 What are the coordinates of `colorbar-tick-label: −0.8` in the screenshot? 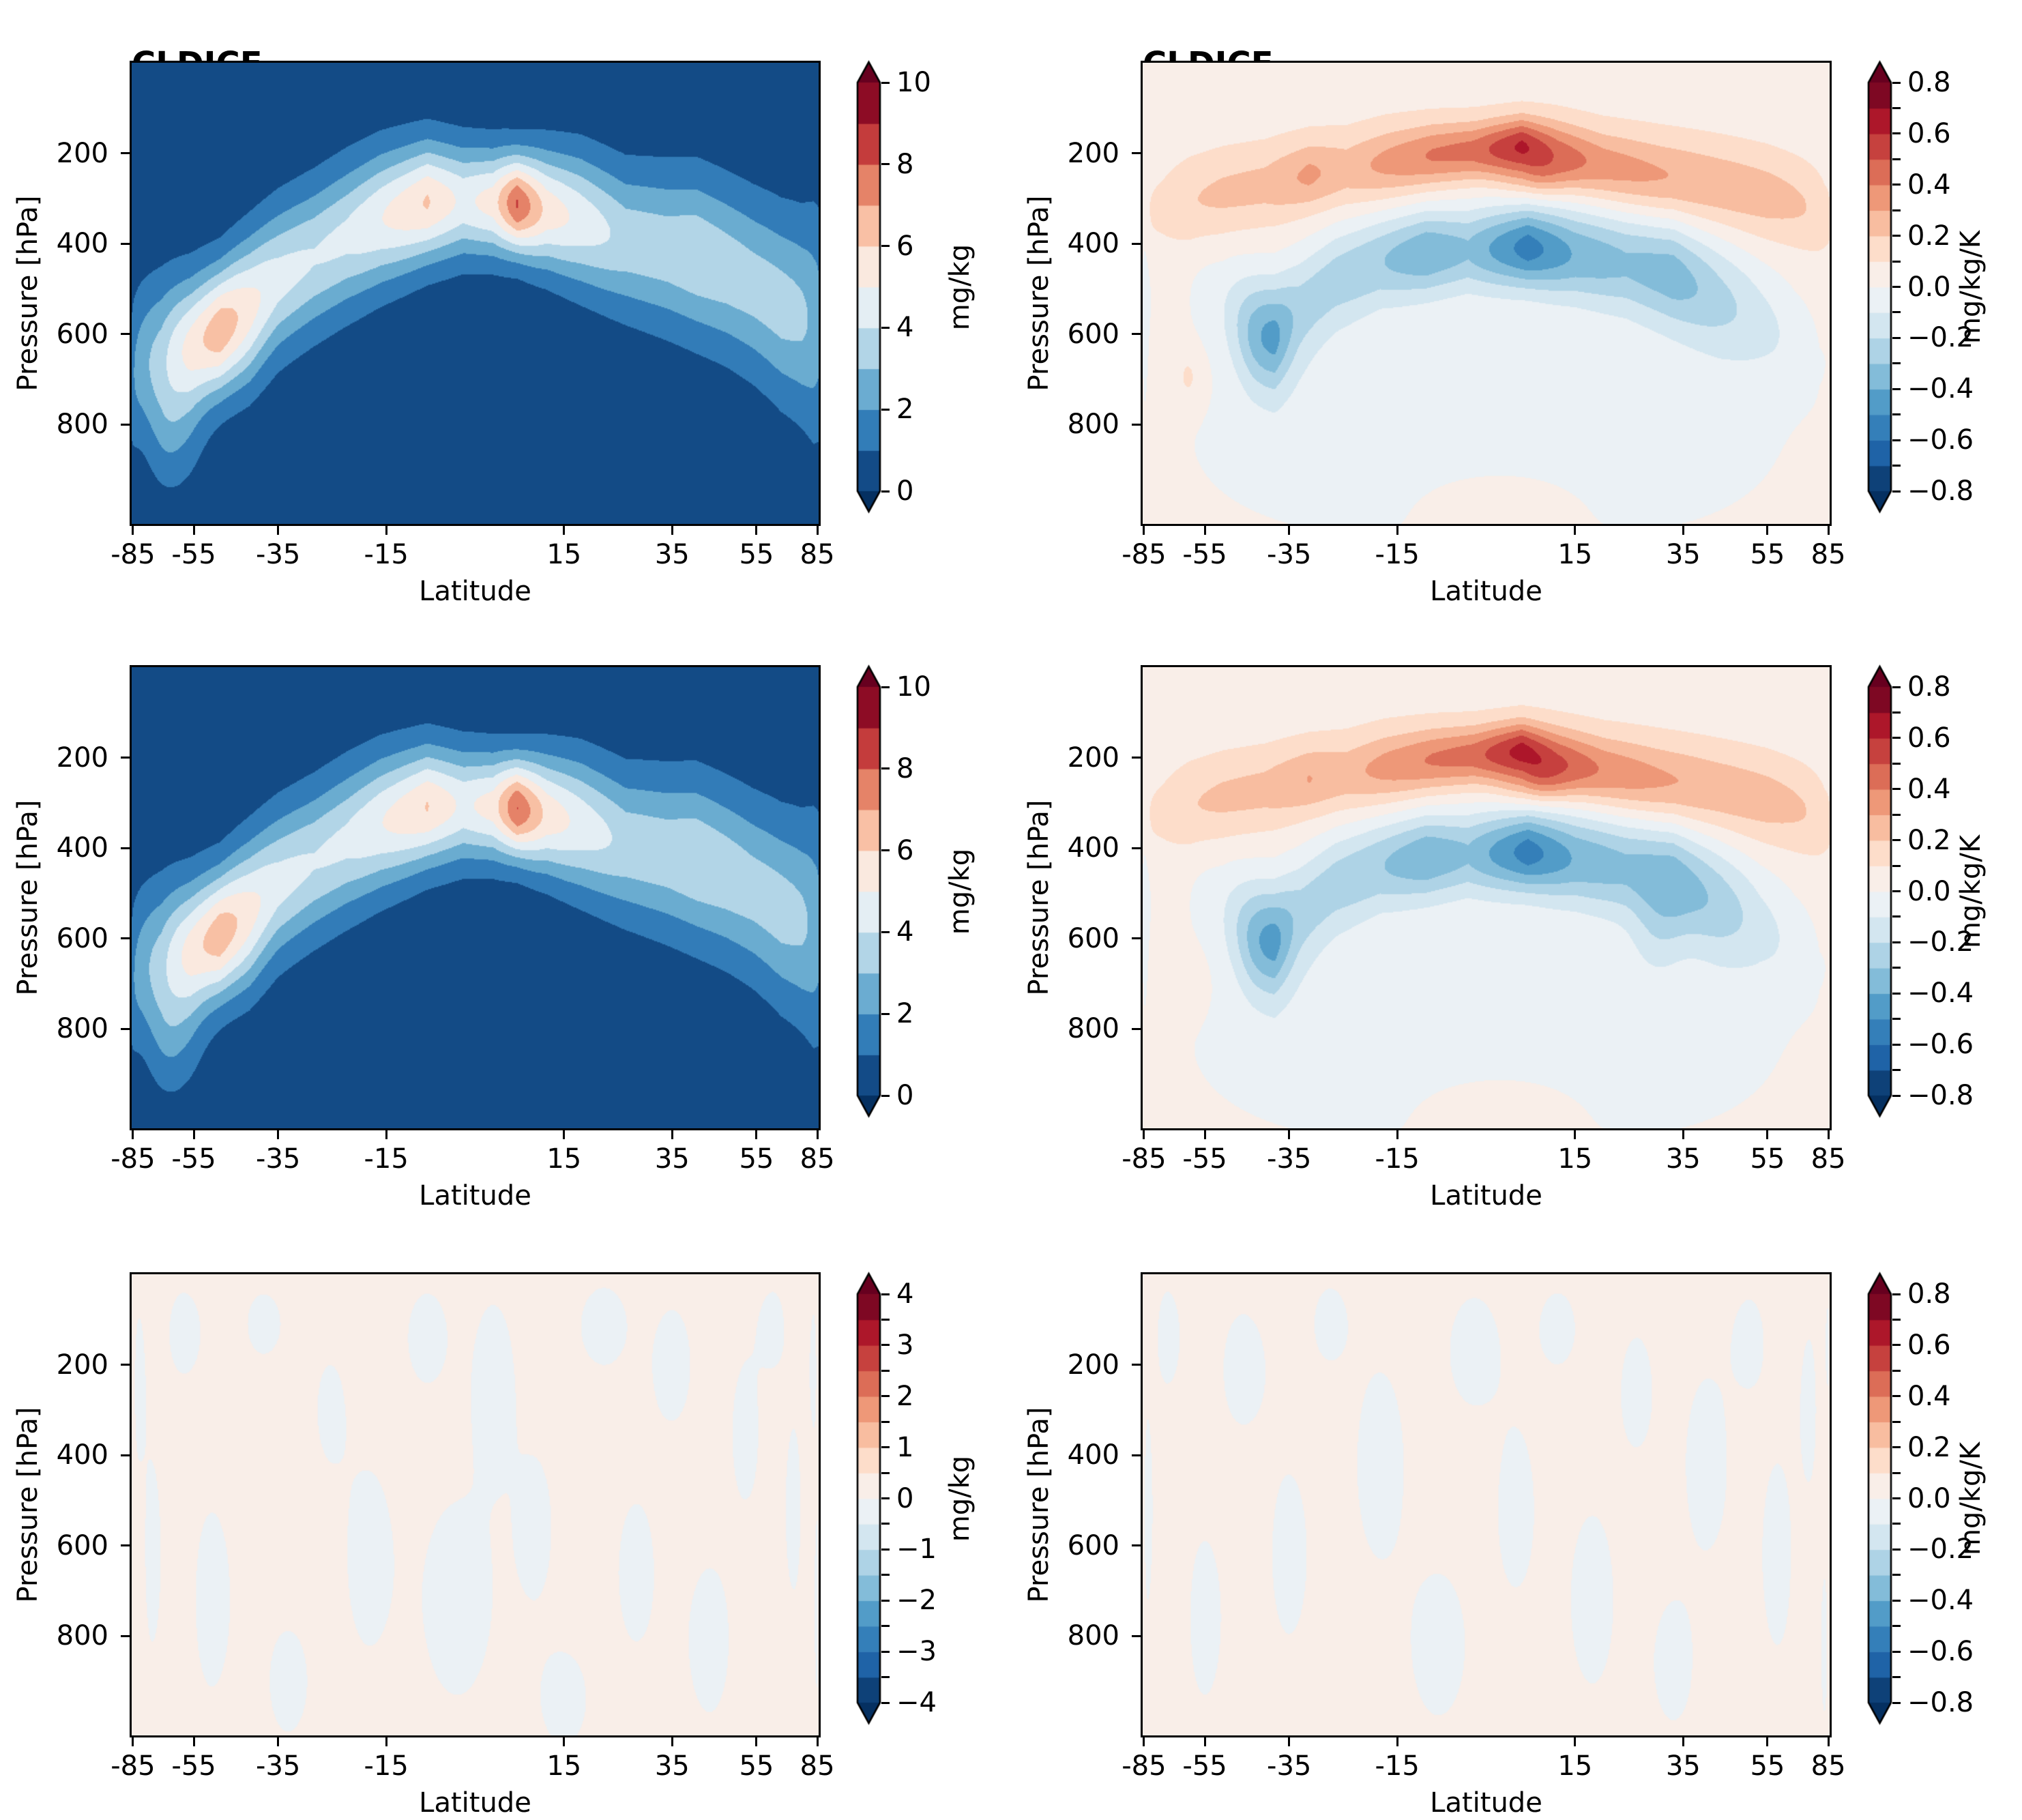 It's located at (1941, 1095).